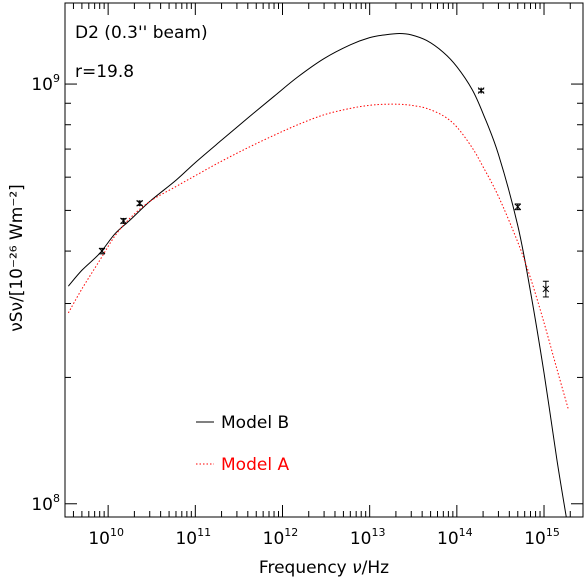  Describe the element at coordinates (204, 532) in the screenshot. I see `x-tick-label-exponent: 11` at that location.